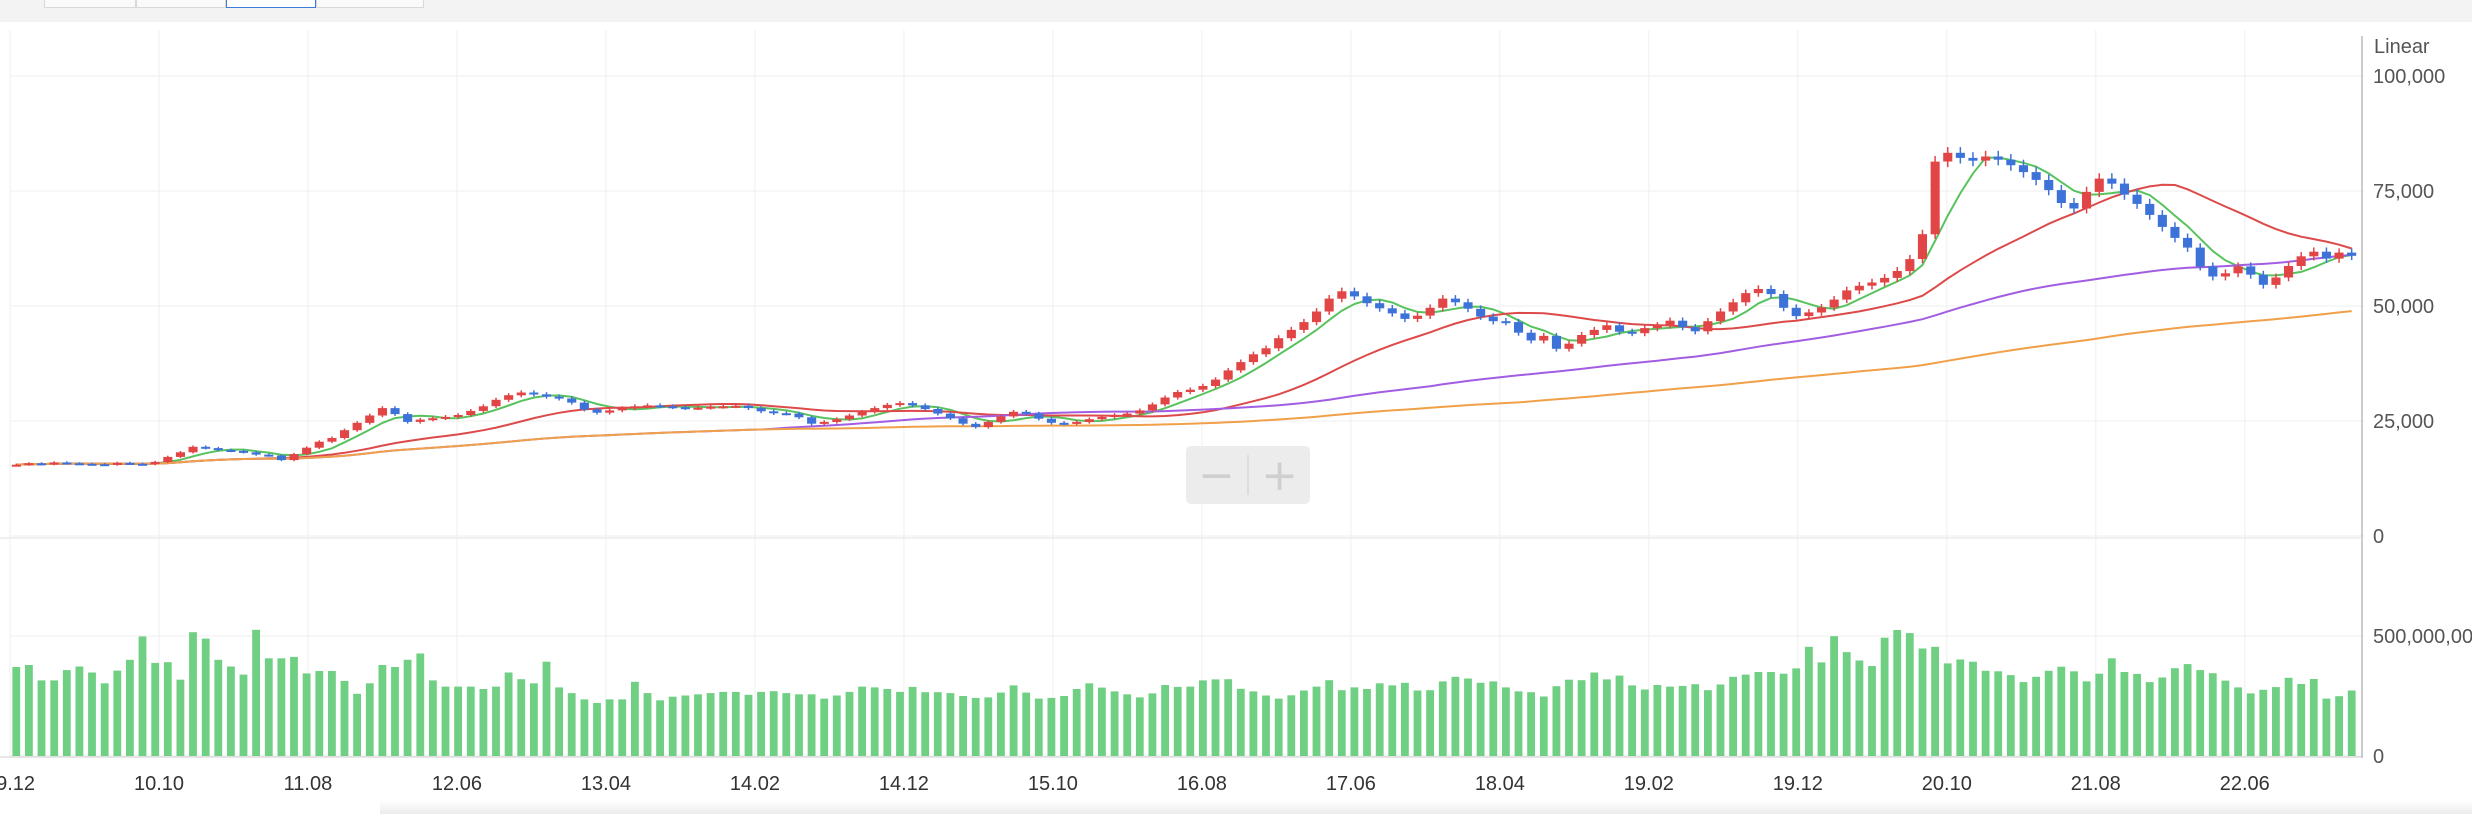 The image size is (2472, 814). I want to click on time-tick-label: 18.04, so click(1500, 784).